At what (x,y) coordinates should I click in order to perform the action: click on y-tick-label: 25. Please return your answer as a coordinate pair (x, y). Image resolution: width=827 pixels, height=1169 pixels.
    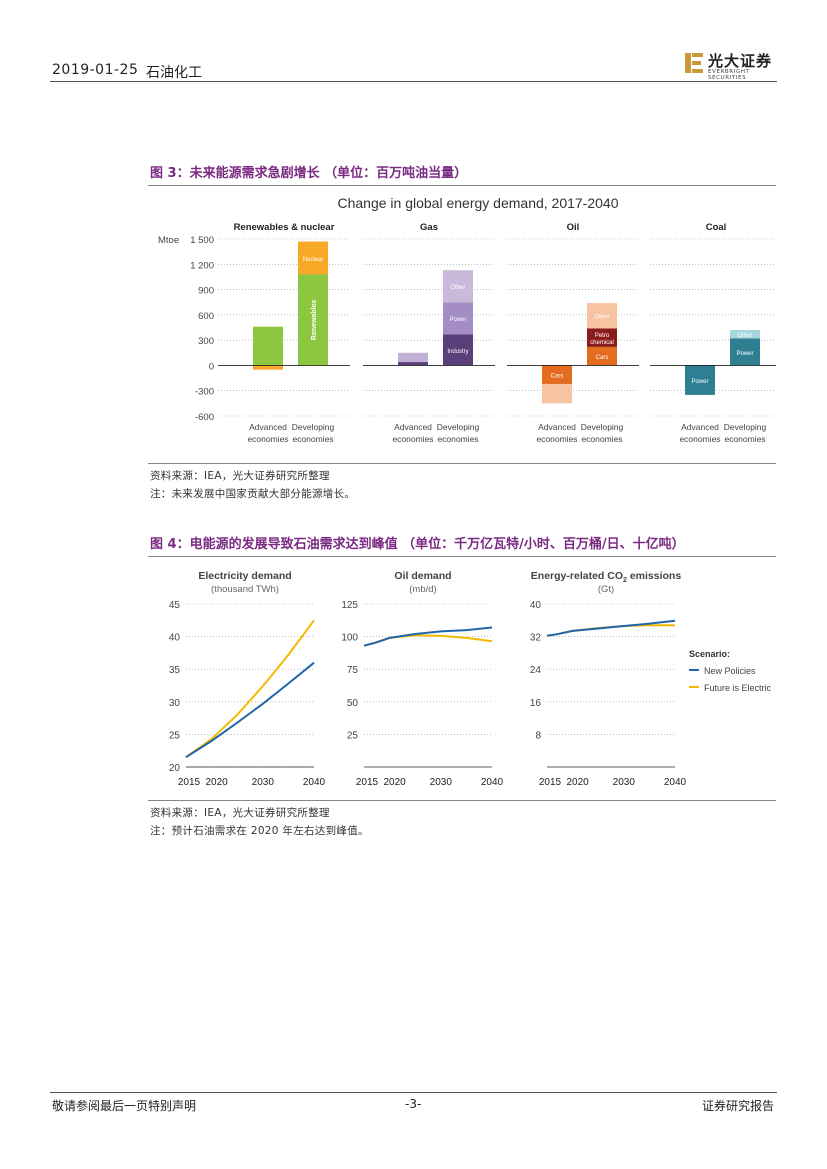
    Looking at the image, I should click on (175, 735).